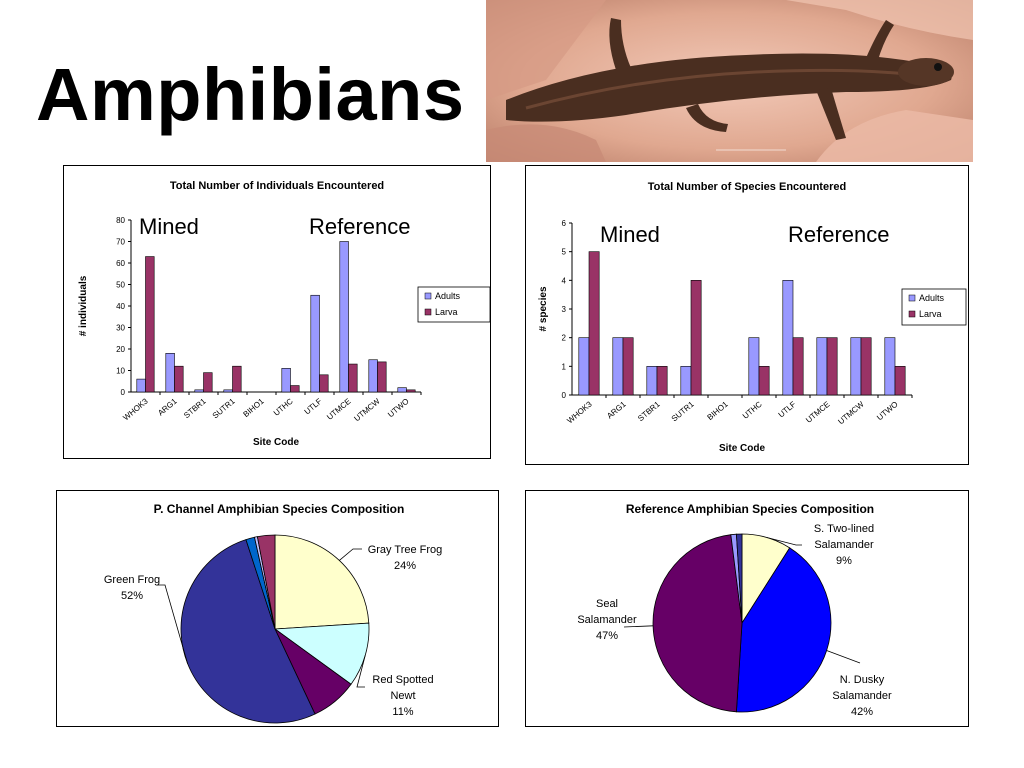 This screenshot has width=1024, height=768. I want to click on slide-title: Amphibians, so click(250, 94).